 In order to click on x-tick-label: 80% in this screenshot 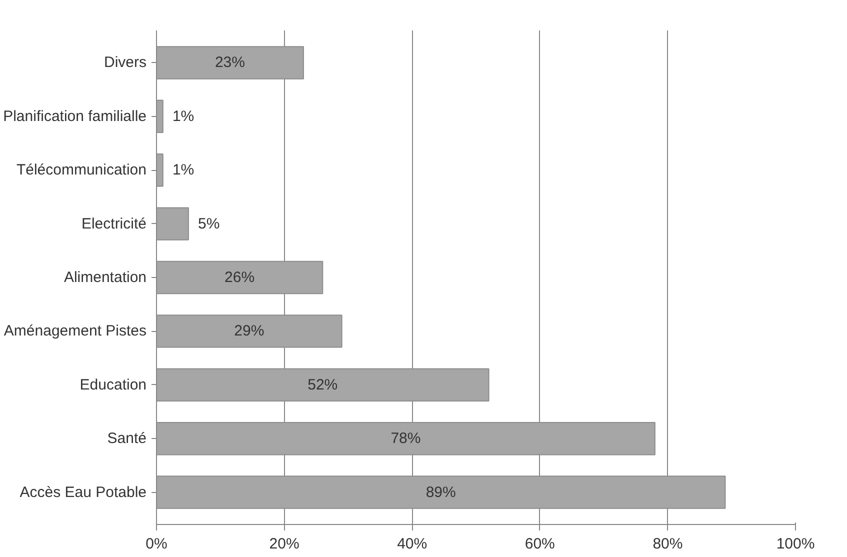, I will do `click(667, 544)`.